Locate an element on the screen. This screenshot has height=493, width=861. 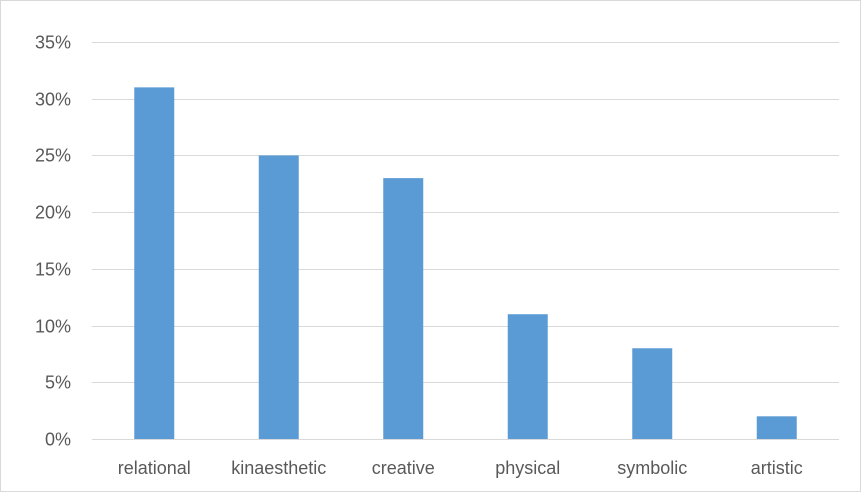
y-tick-label: 5% is located at coordinates (58, 383).